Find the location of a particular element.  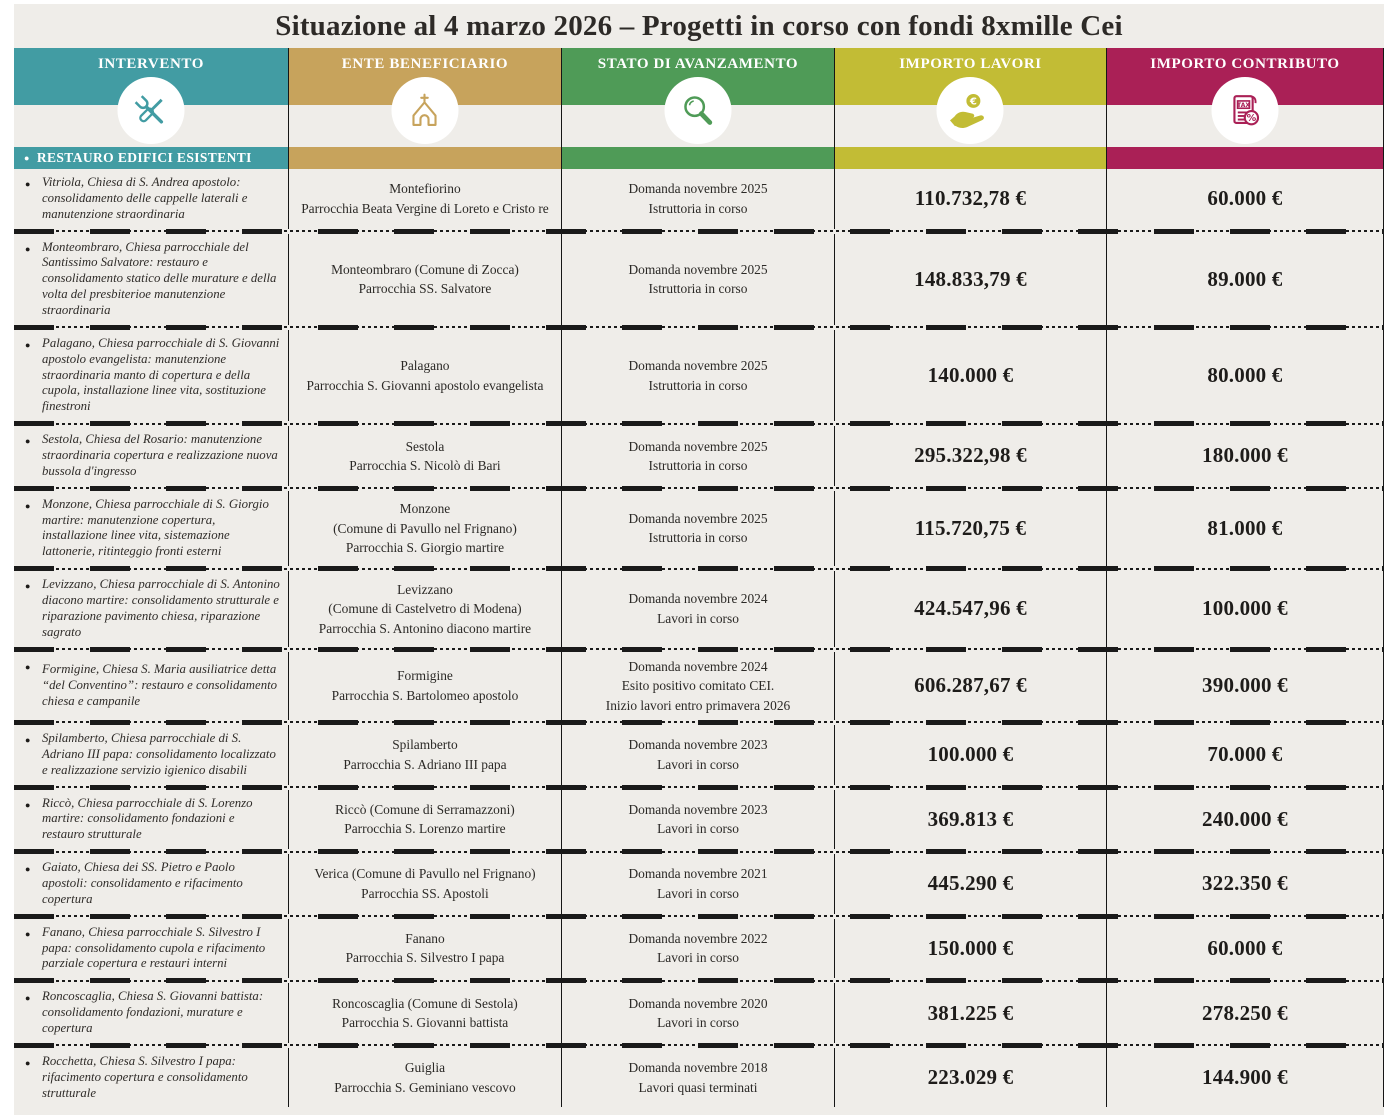

importo-contributo-cell: 70.000 € is located at coordinates (1245, 754).